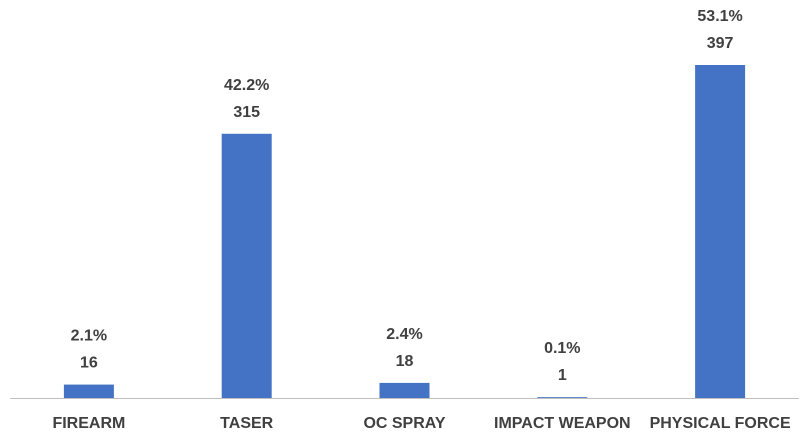 The image size is (809, 438). Describe the element at coordinates (88, 391) in the screenshot. I see `bar-firearm` at that location.